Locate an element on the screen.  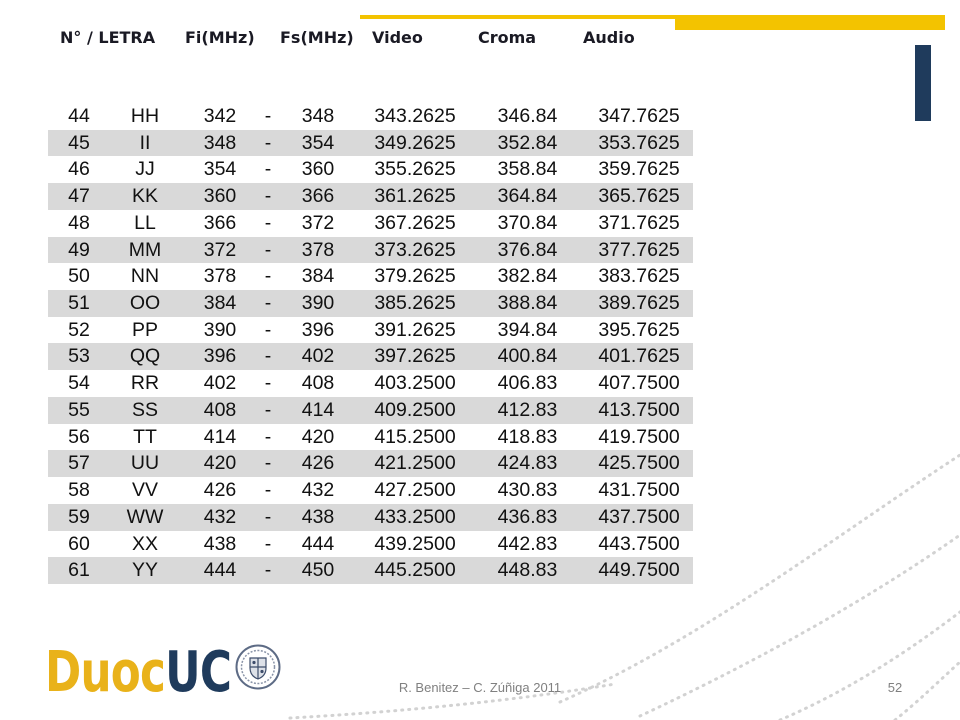
cell-fi: 354 is located at coordinates (220, 169).